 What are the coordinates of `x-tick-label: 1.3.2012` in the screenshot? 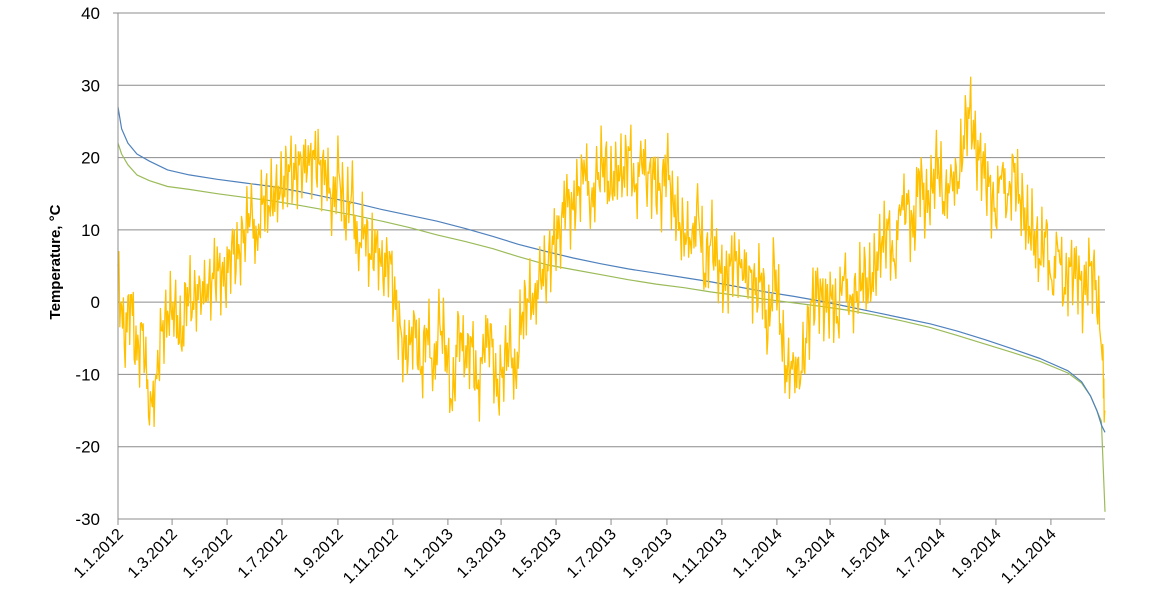 It's located at (153, 554).